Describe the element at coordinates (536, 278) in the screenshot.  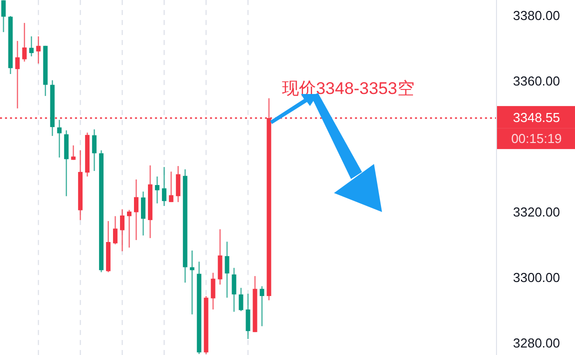
I see `y-tick-label: 3300.00` at that location.